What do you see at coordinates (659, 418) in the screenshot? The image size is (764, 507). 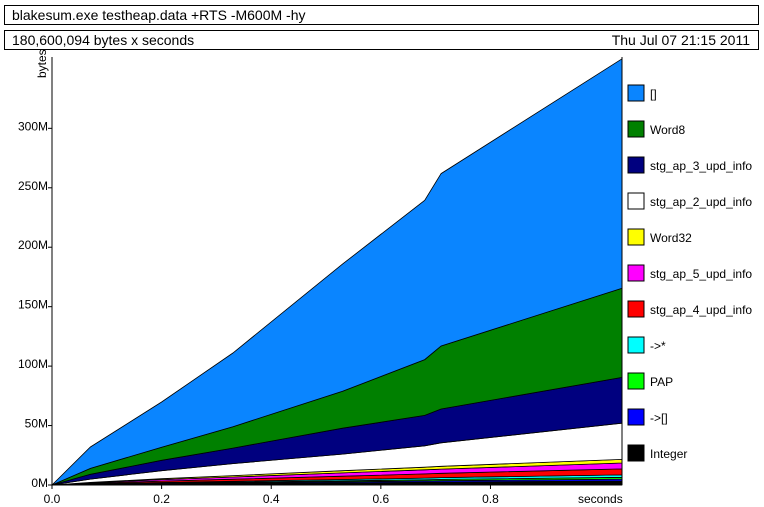 I see `legend-label: ->[]` at bounding box center [659, 418].